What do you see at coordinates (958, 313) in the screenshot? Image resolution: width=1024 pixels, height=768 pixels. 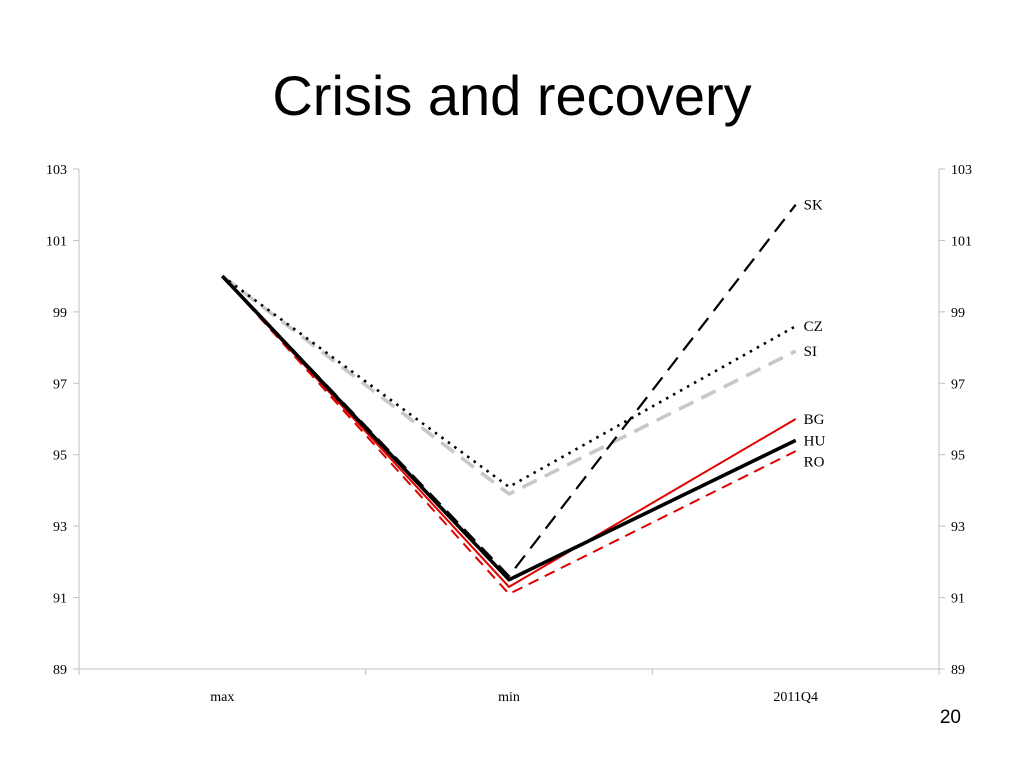 I see `y-tick-label-right: 99` at bounding box center [958, 313].